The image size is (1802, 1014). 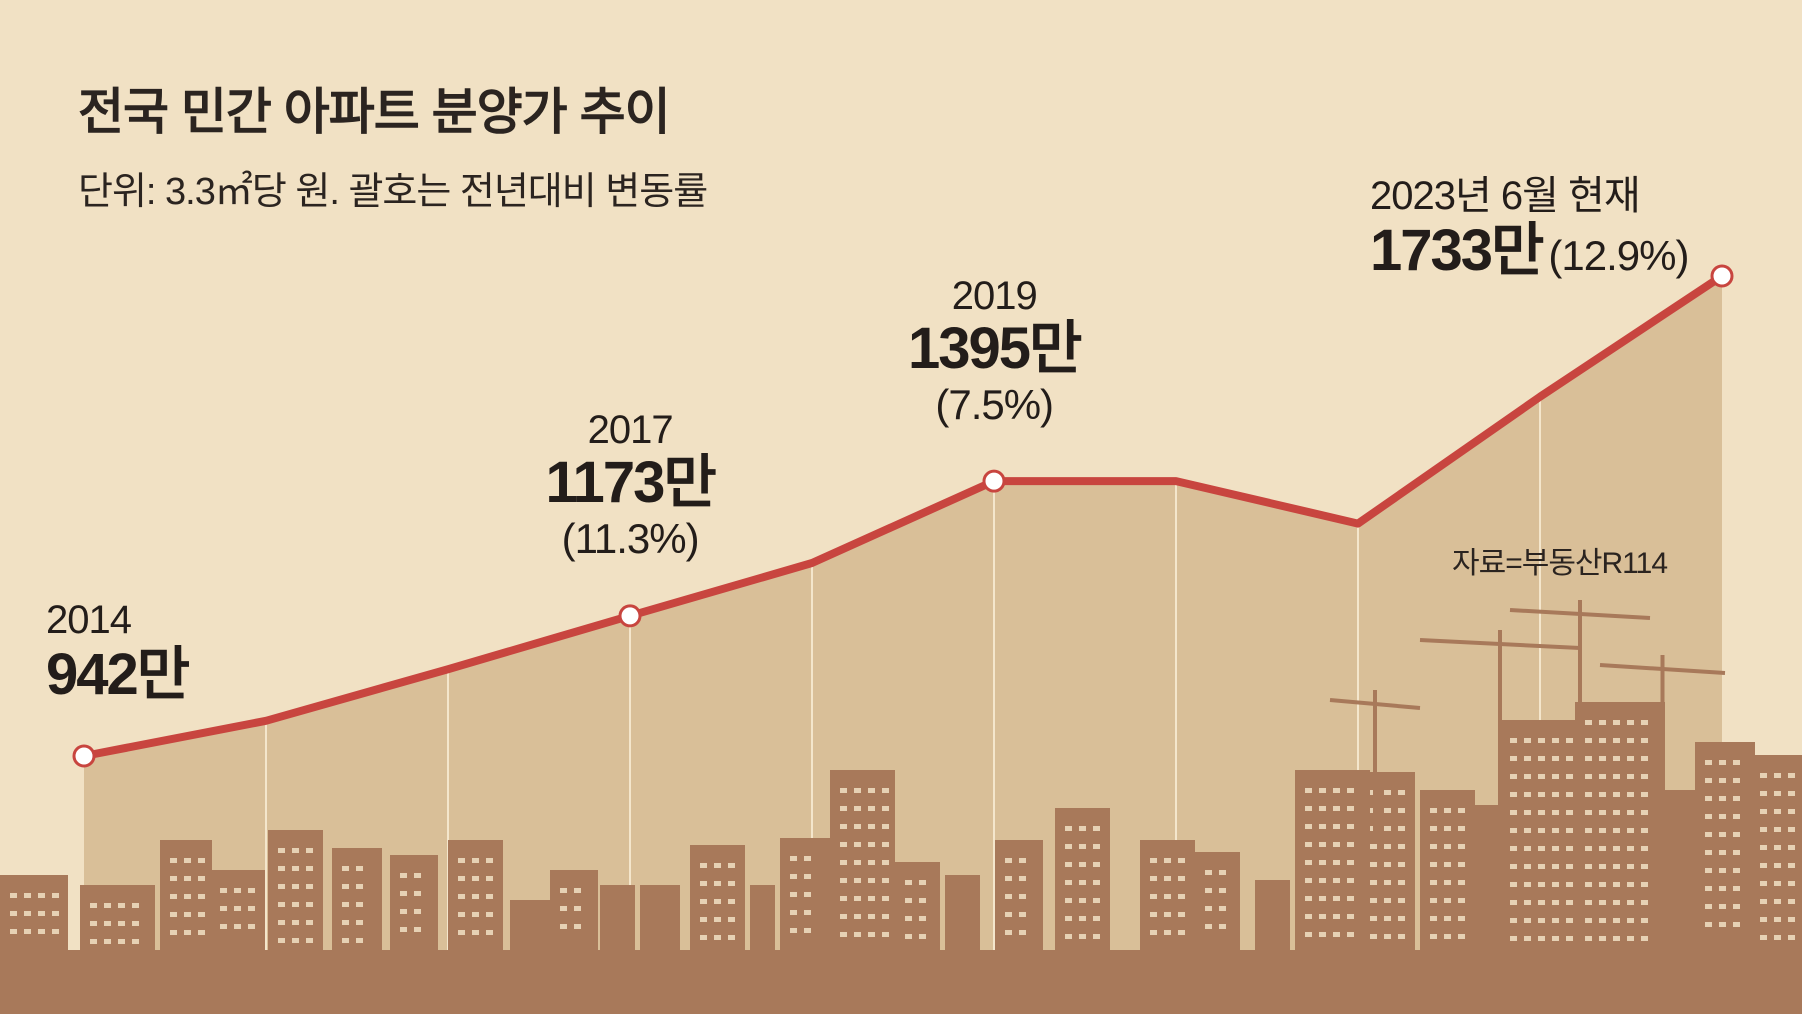 I want to click on building, so click(x=901, y=982).